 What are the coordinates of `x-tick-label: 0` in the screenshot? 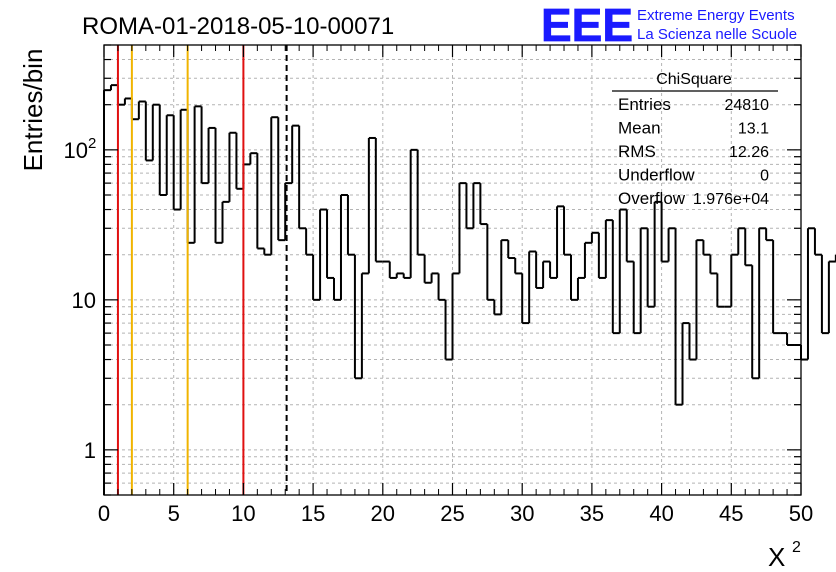 It's located at (104, 513).